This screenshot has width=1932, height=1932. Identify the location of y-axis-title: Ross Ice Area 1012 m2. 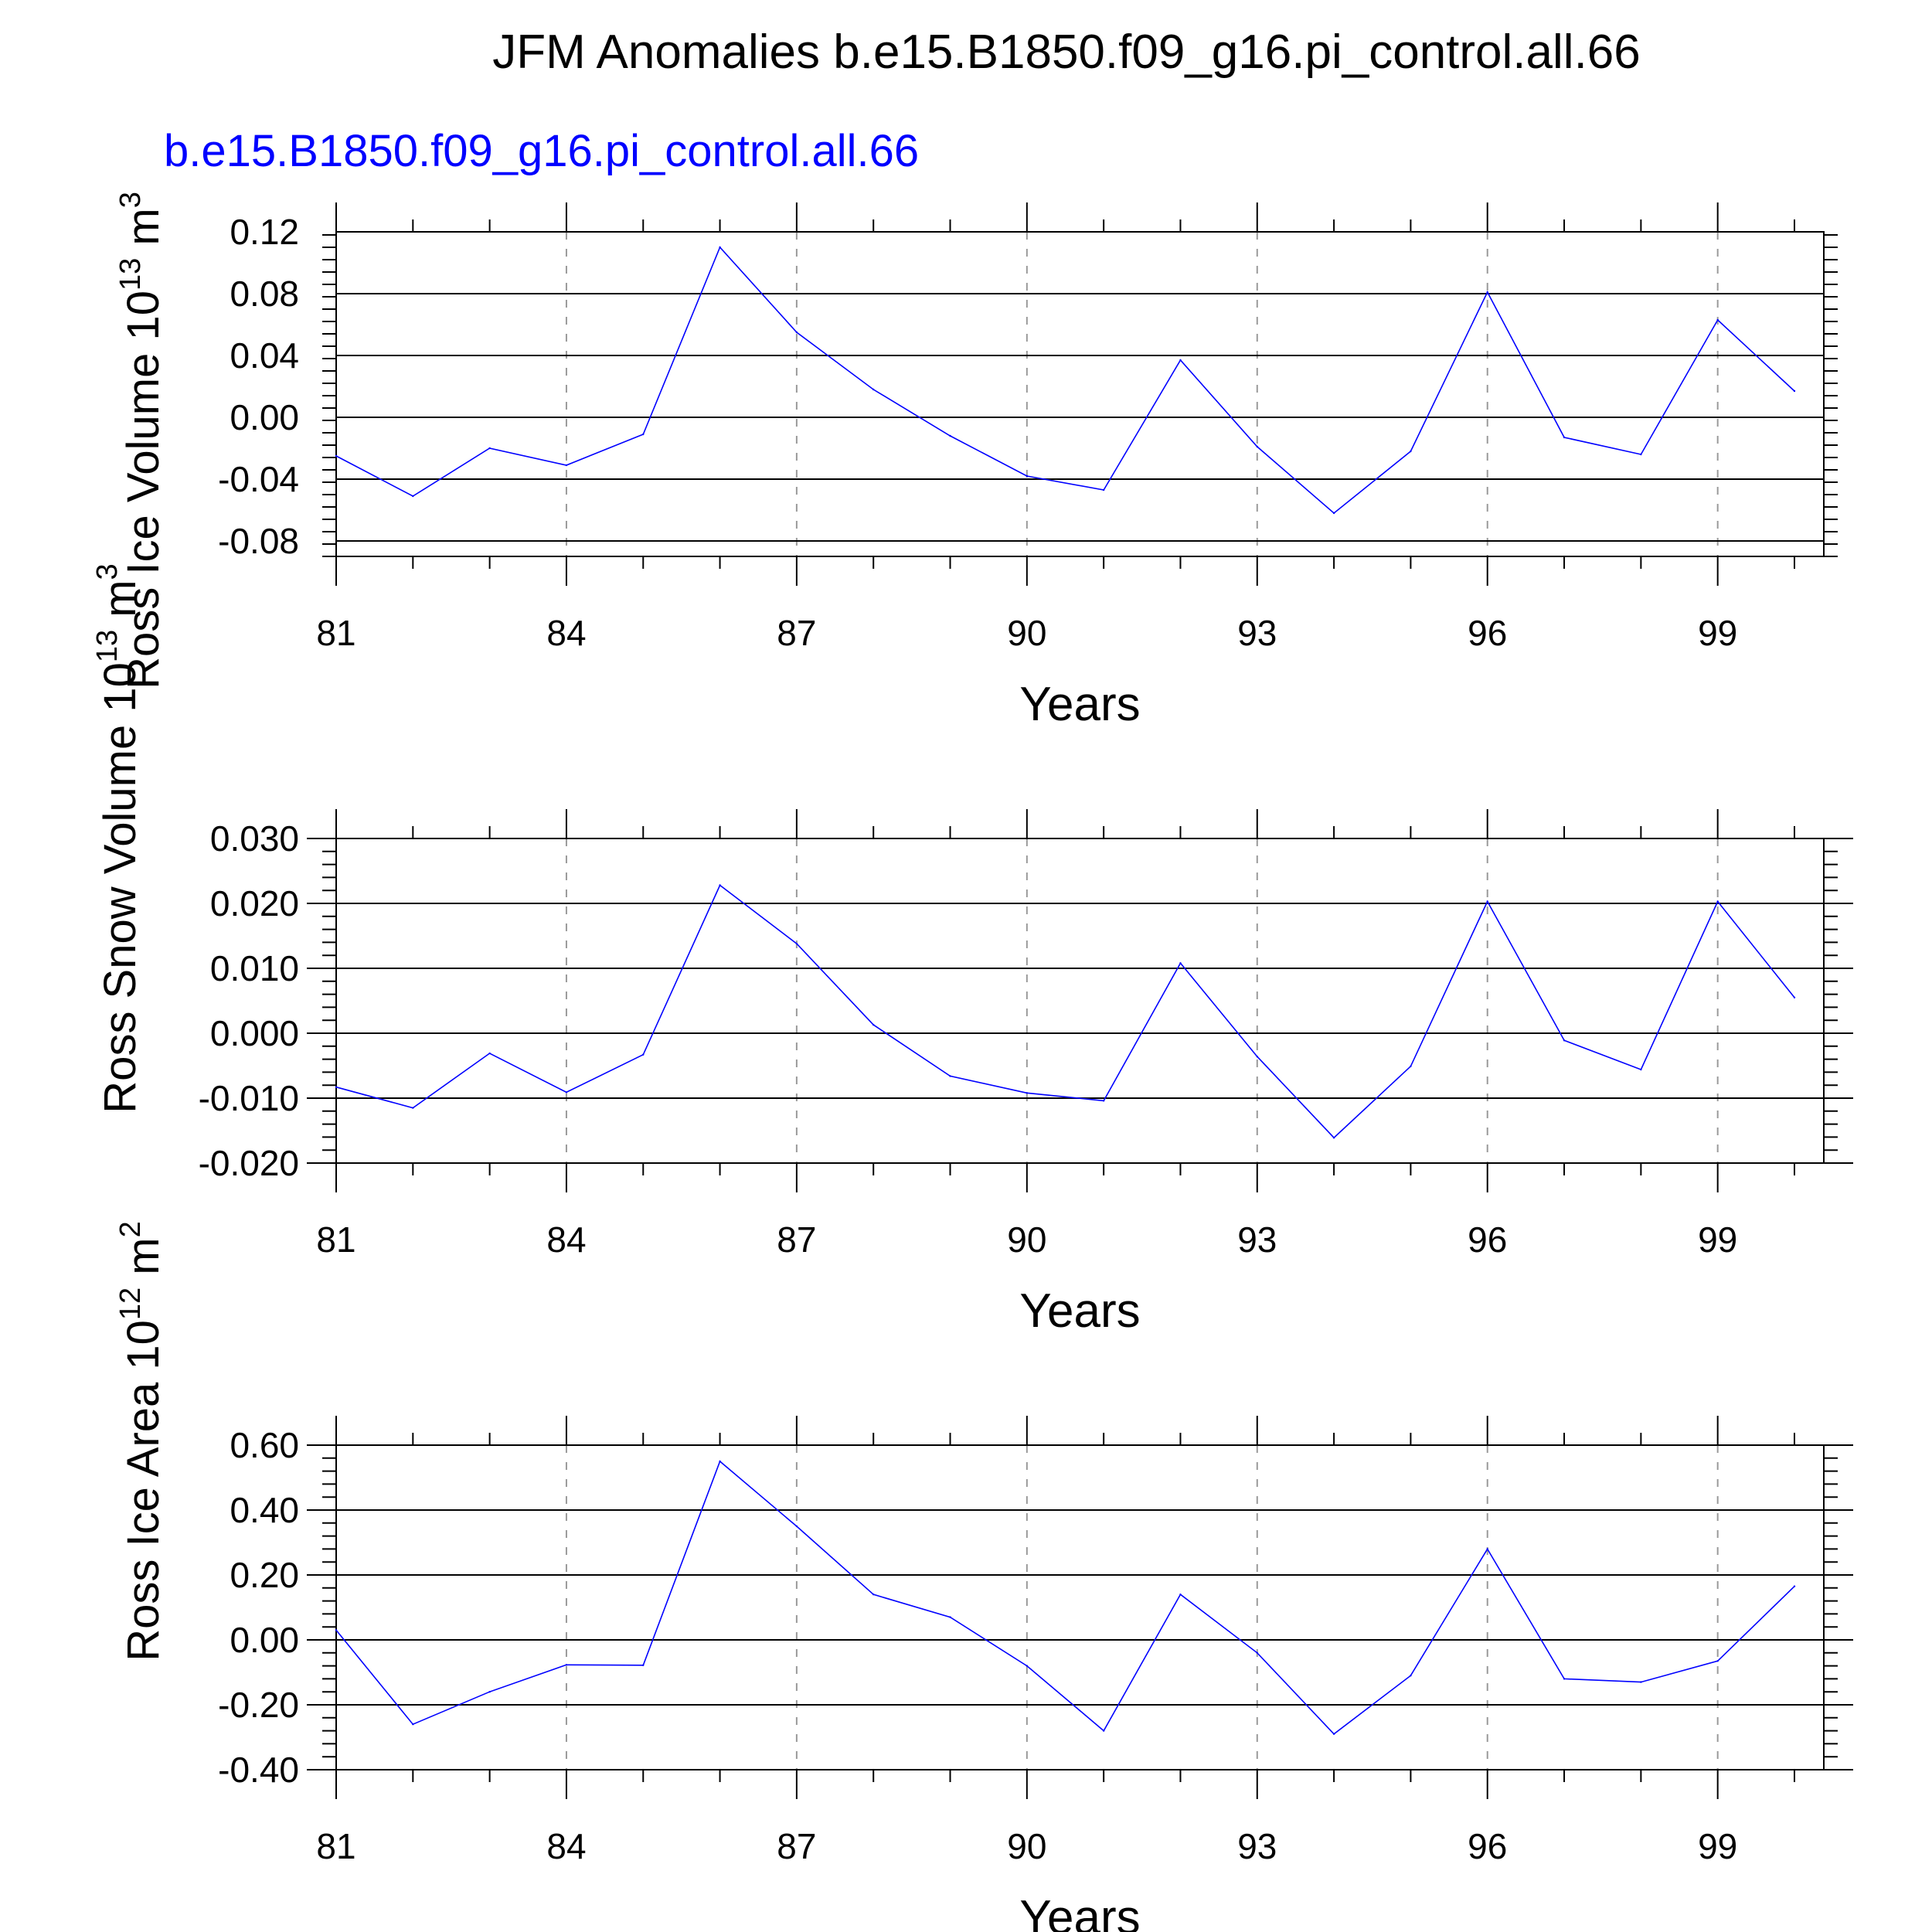
(141, 1441).